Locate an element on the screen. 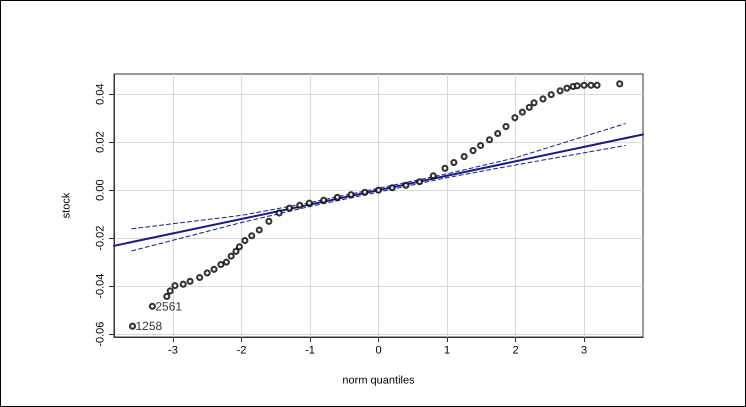 This screenshot has height=407, width=746. x-tick-label: -1 is located at coordinates (310, 350).